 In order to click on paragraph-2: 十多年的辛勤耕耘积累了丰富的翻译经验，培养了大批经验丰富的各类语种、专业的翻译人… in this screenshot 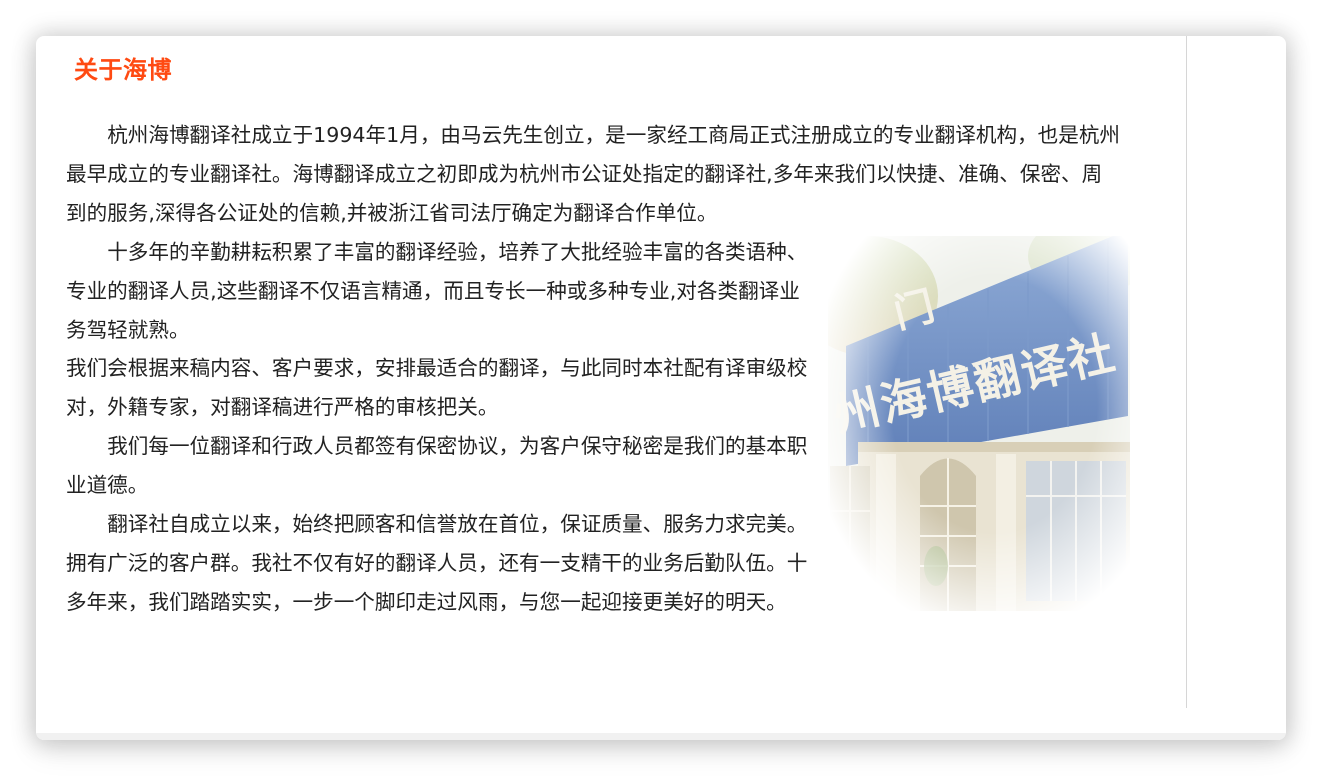, I will do `click(437, 290)`.